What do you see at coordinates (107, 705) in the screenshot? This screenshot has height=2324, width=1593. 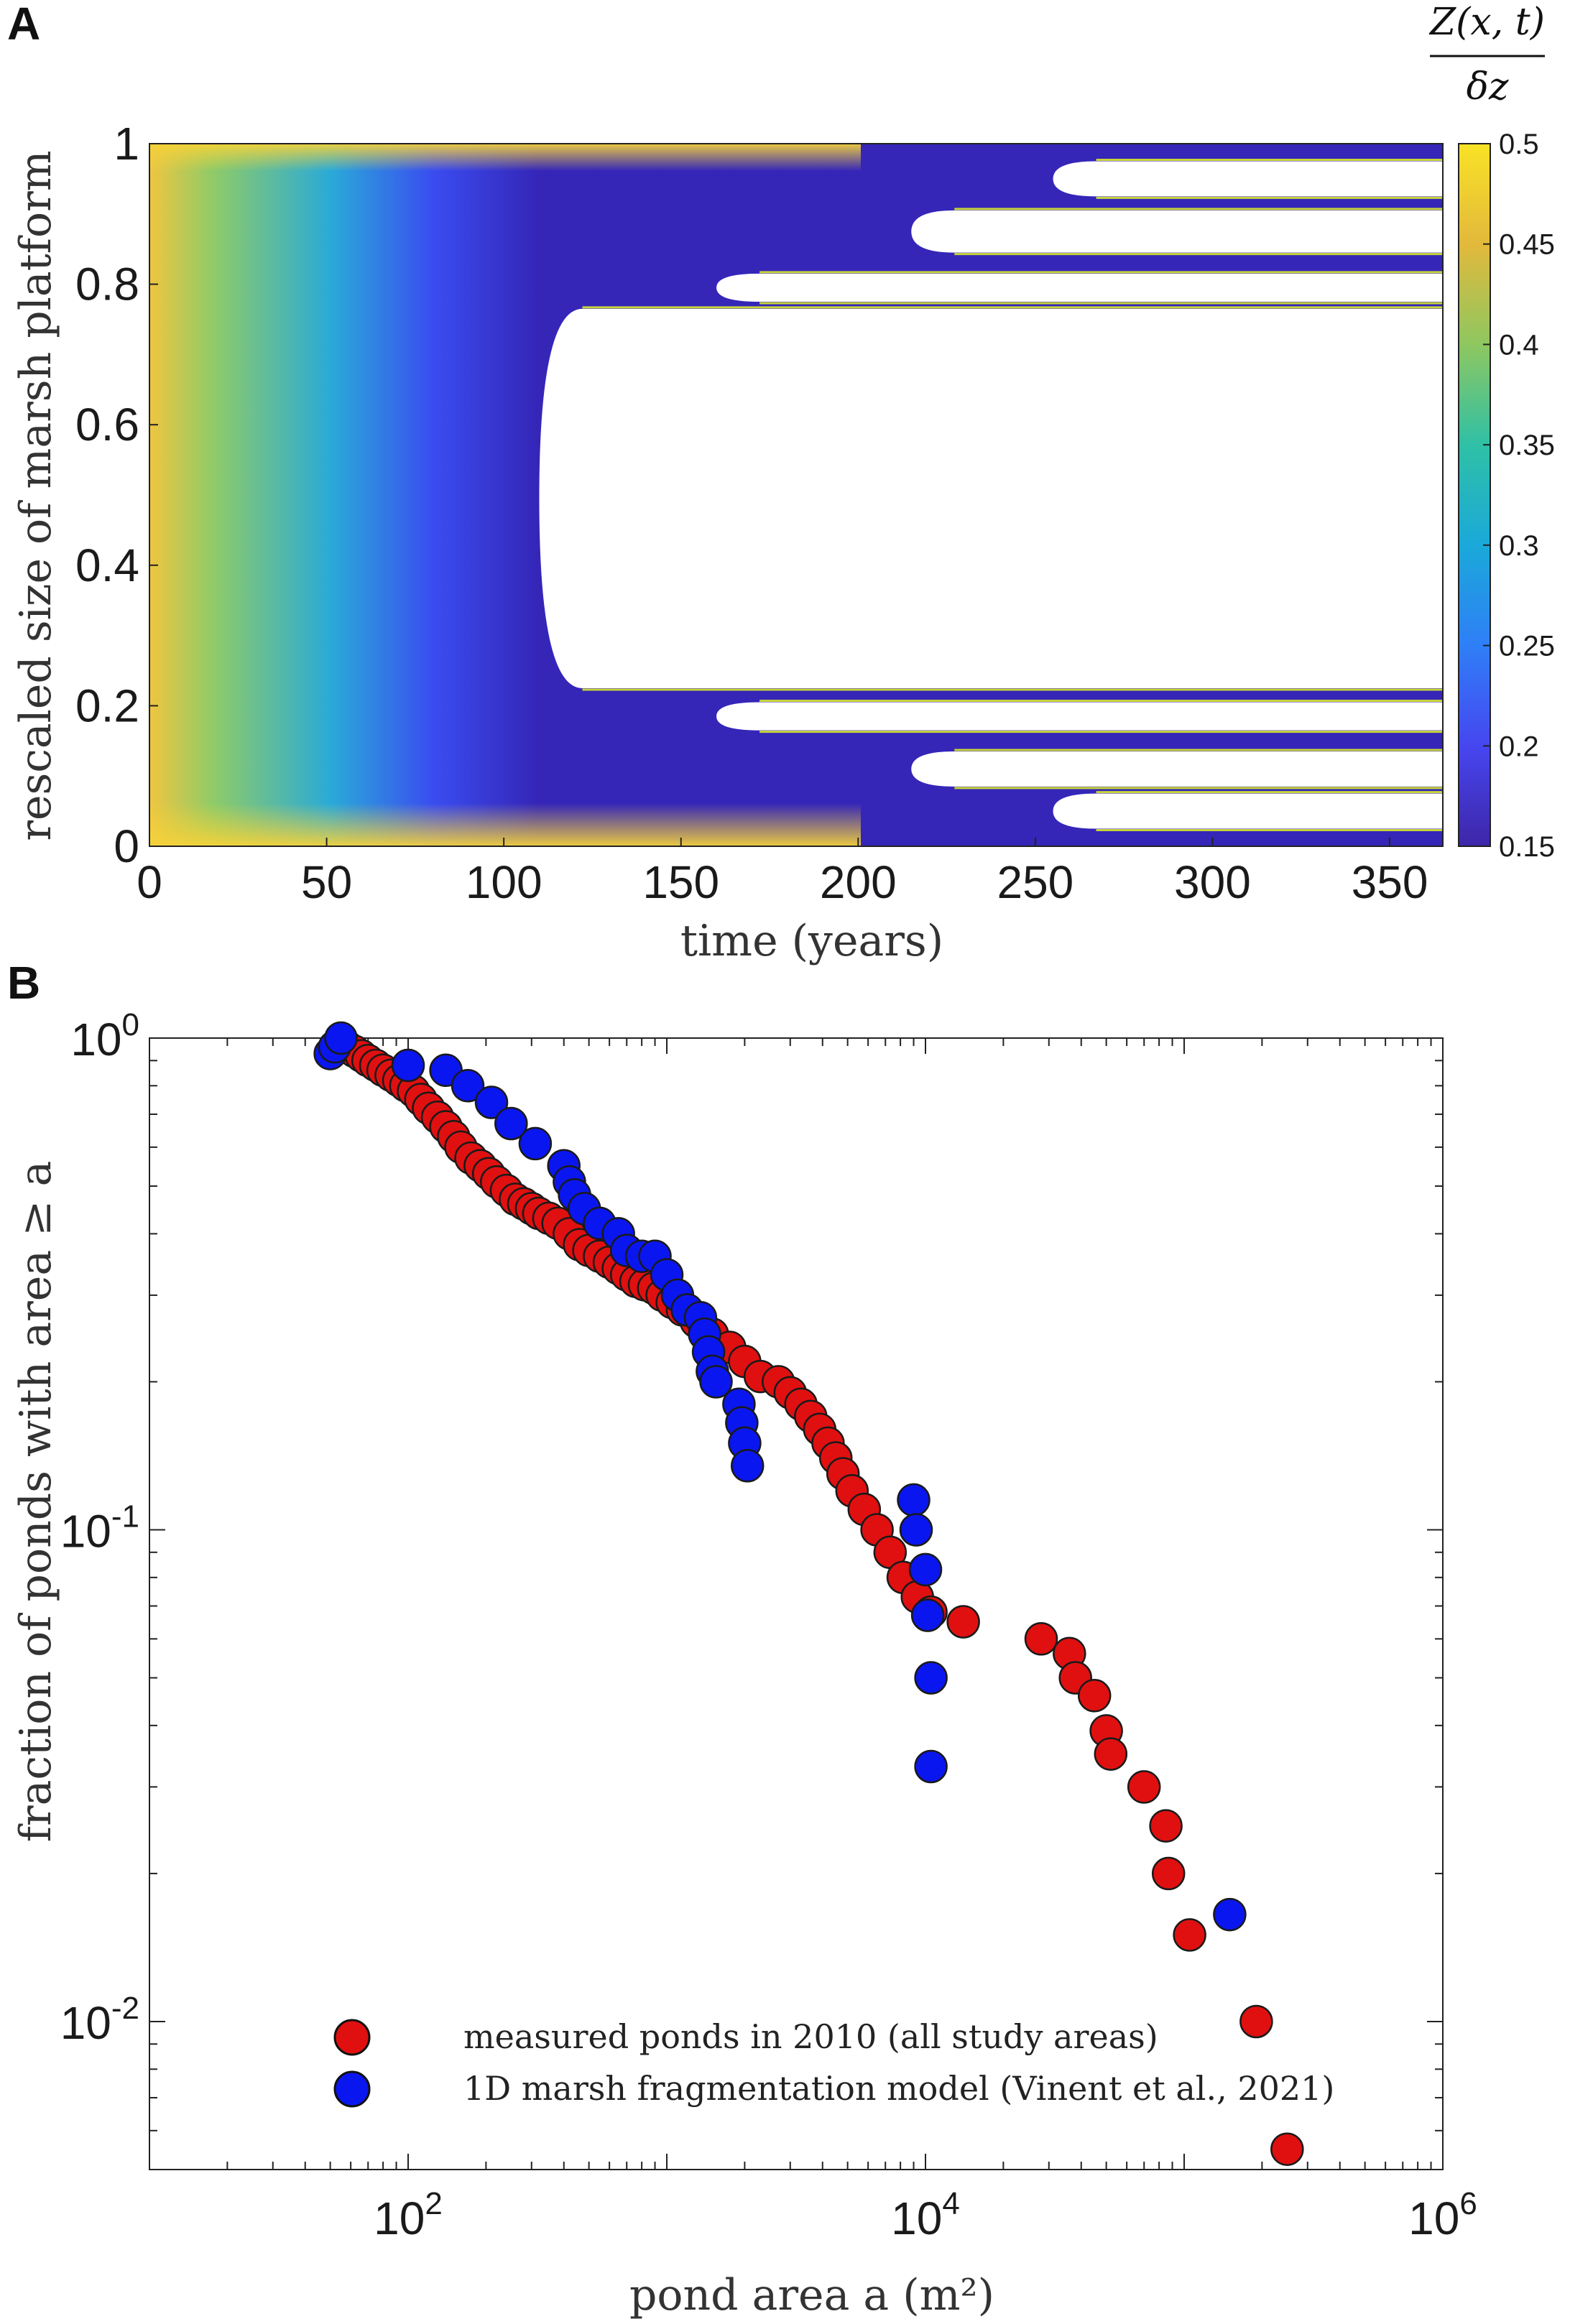 I see `y-tick-label: 0.2` at bounding box center [107, 705].